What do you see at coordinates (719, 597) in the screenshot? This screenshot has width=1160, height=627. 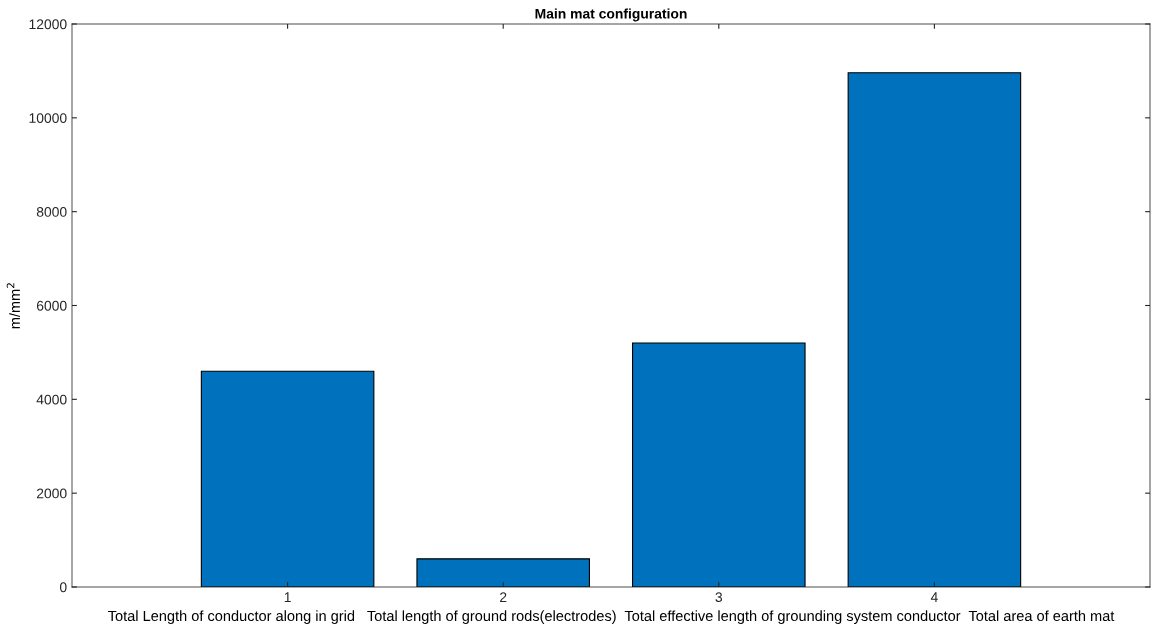 I see `x-tick-label: 3` at bounding box center [719, 597].